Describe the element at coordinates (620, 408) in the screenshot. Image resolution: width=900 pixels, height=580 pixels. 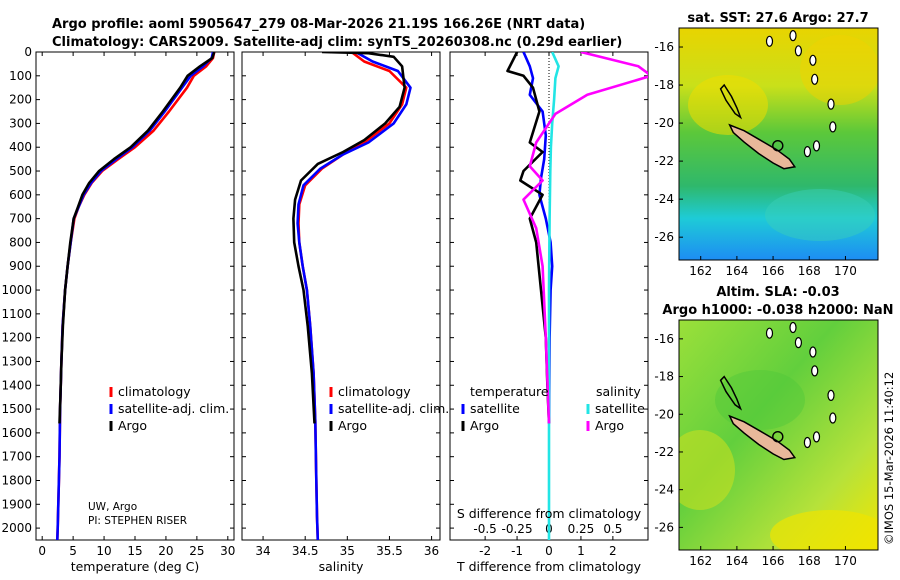
I see `legend-s-satellite: satellite` at that location.